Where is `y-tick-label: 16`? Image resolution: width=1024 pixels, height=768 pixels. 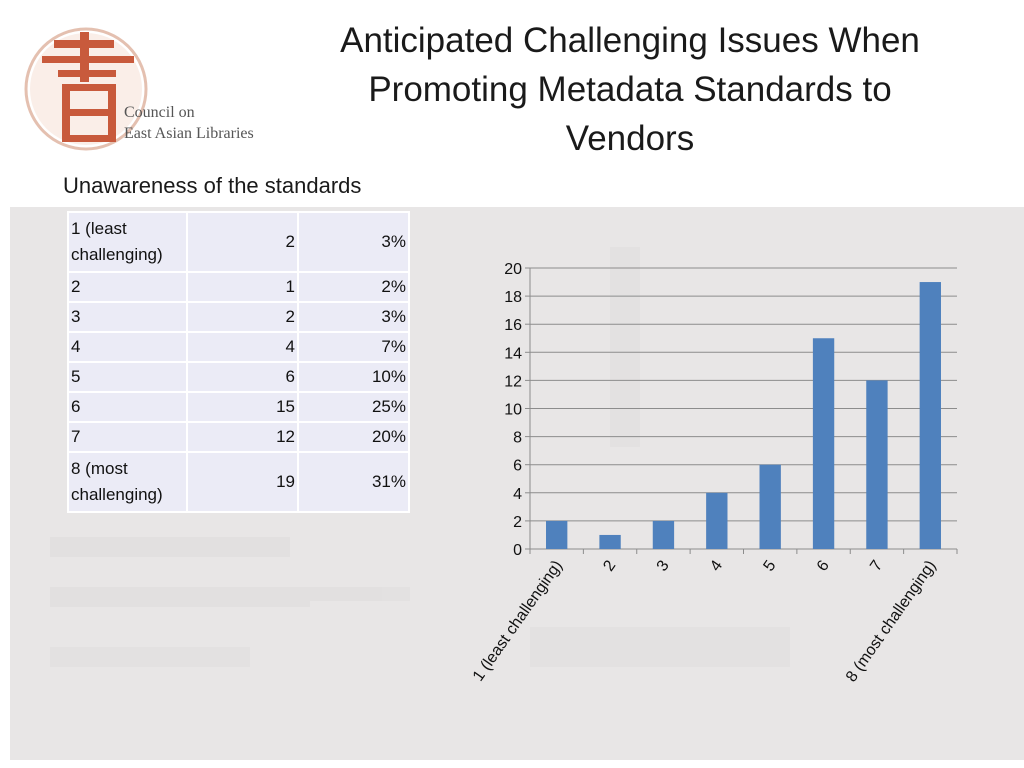
y-tick-label: 16 is located at coordinates (513, 325).